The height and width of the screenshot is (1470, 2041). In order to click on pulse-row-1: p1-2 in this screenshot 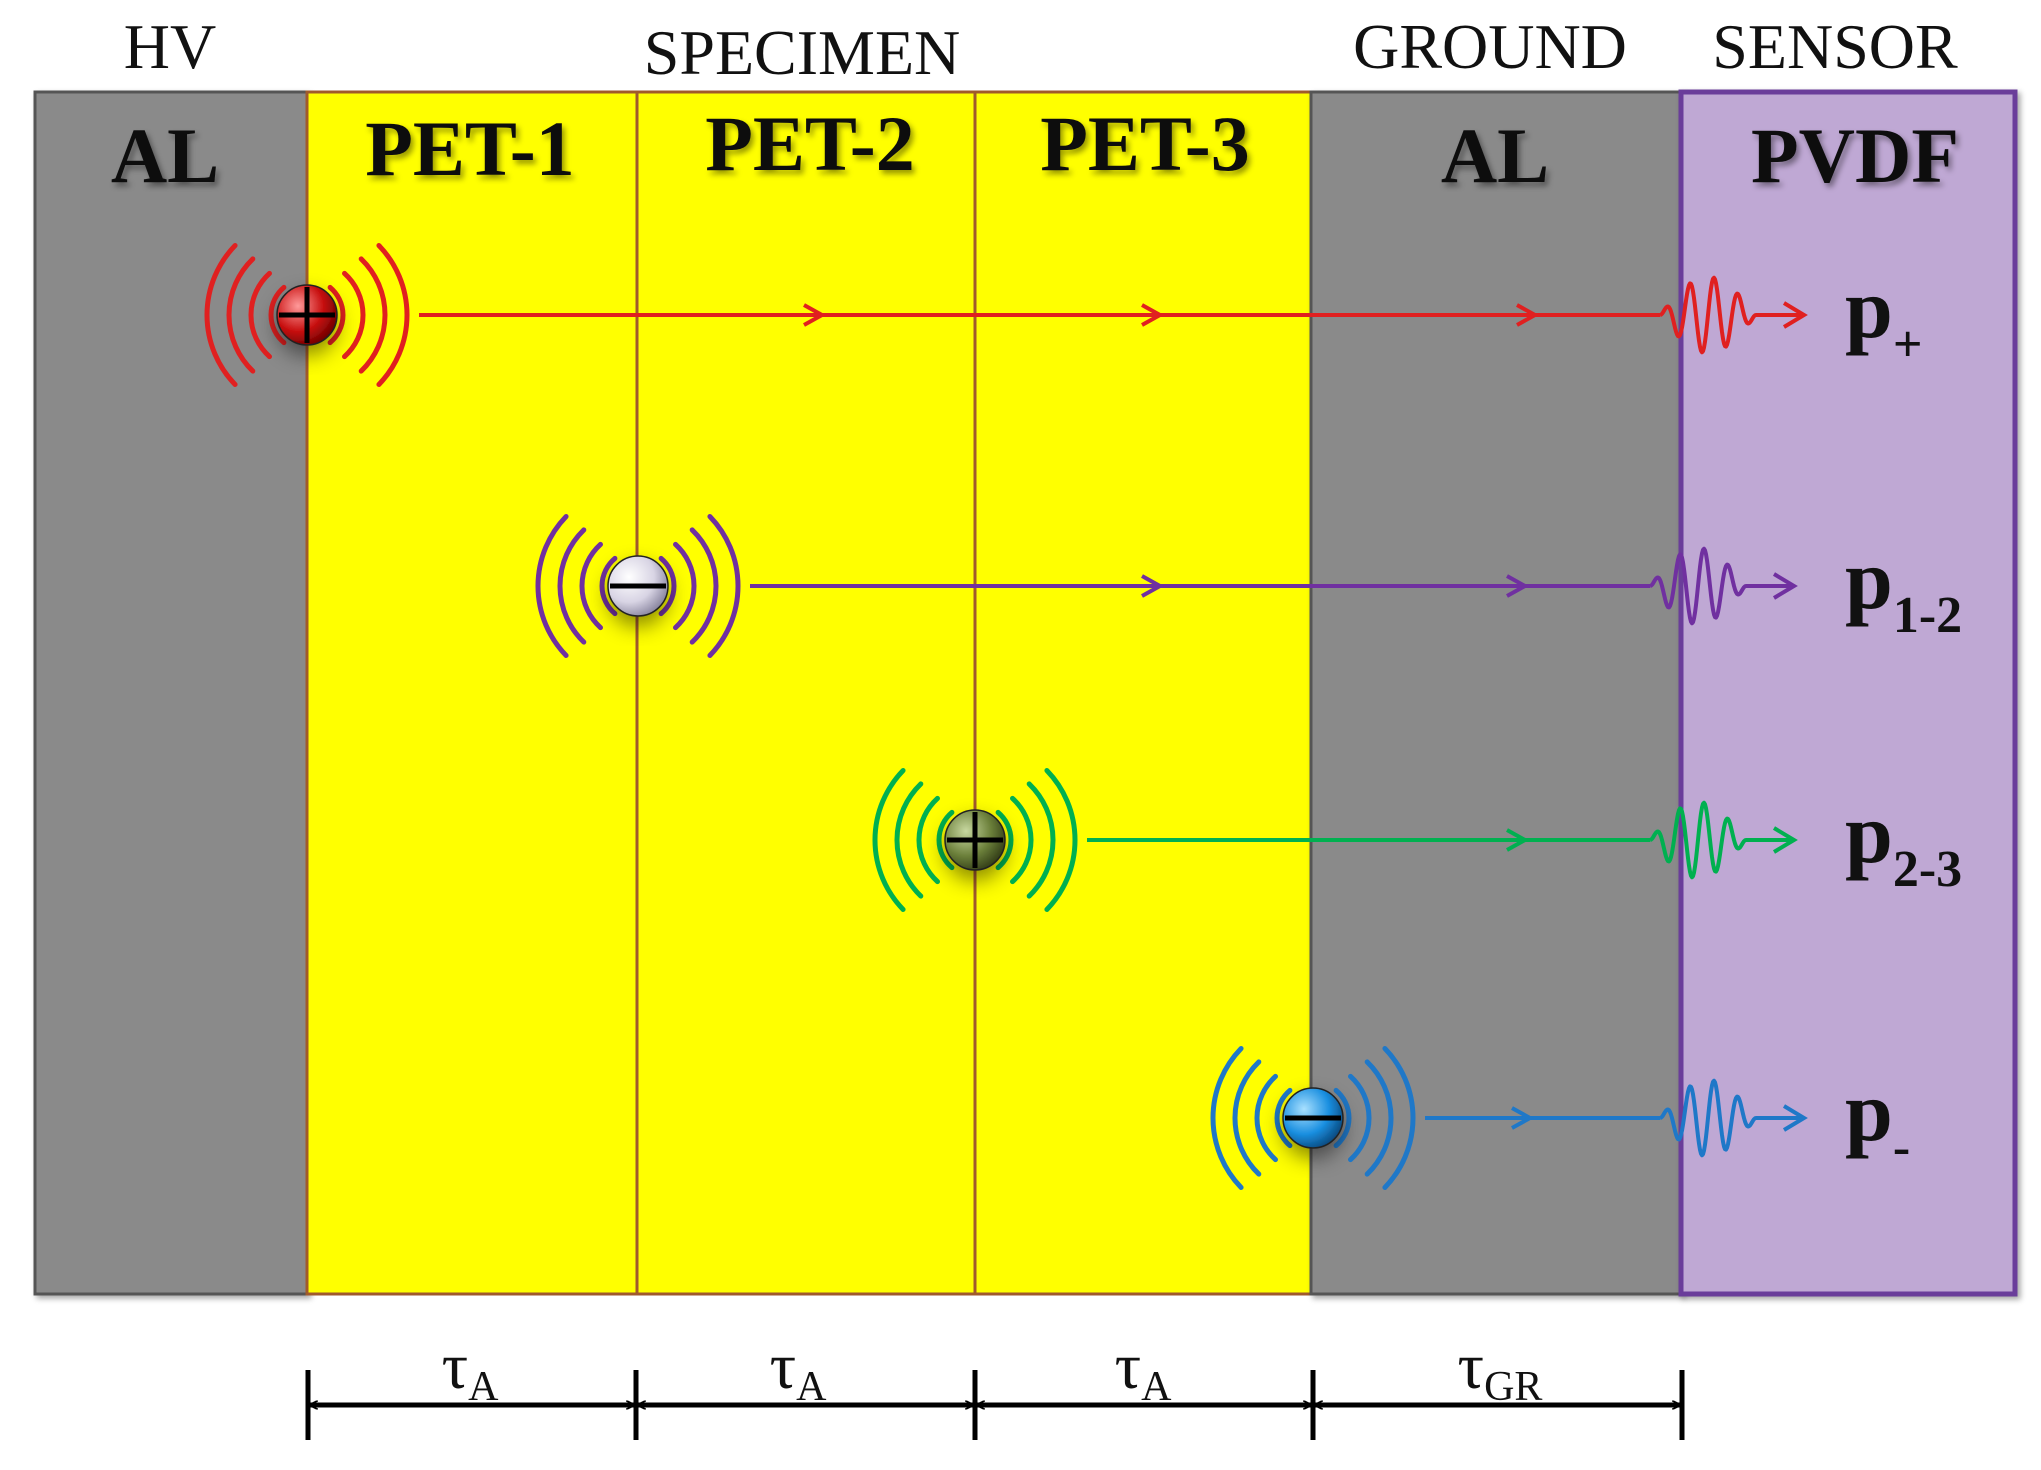, I will do `click(1248, 586)`.